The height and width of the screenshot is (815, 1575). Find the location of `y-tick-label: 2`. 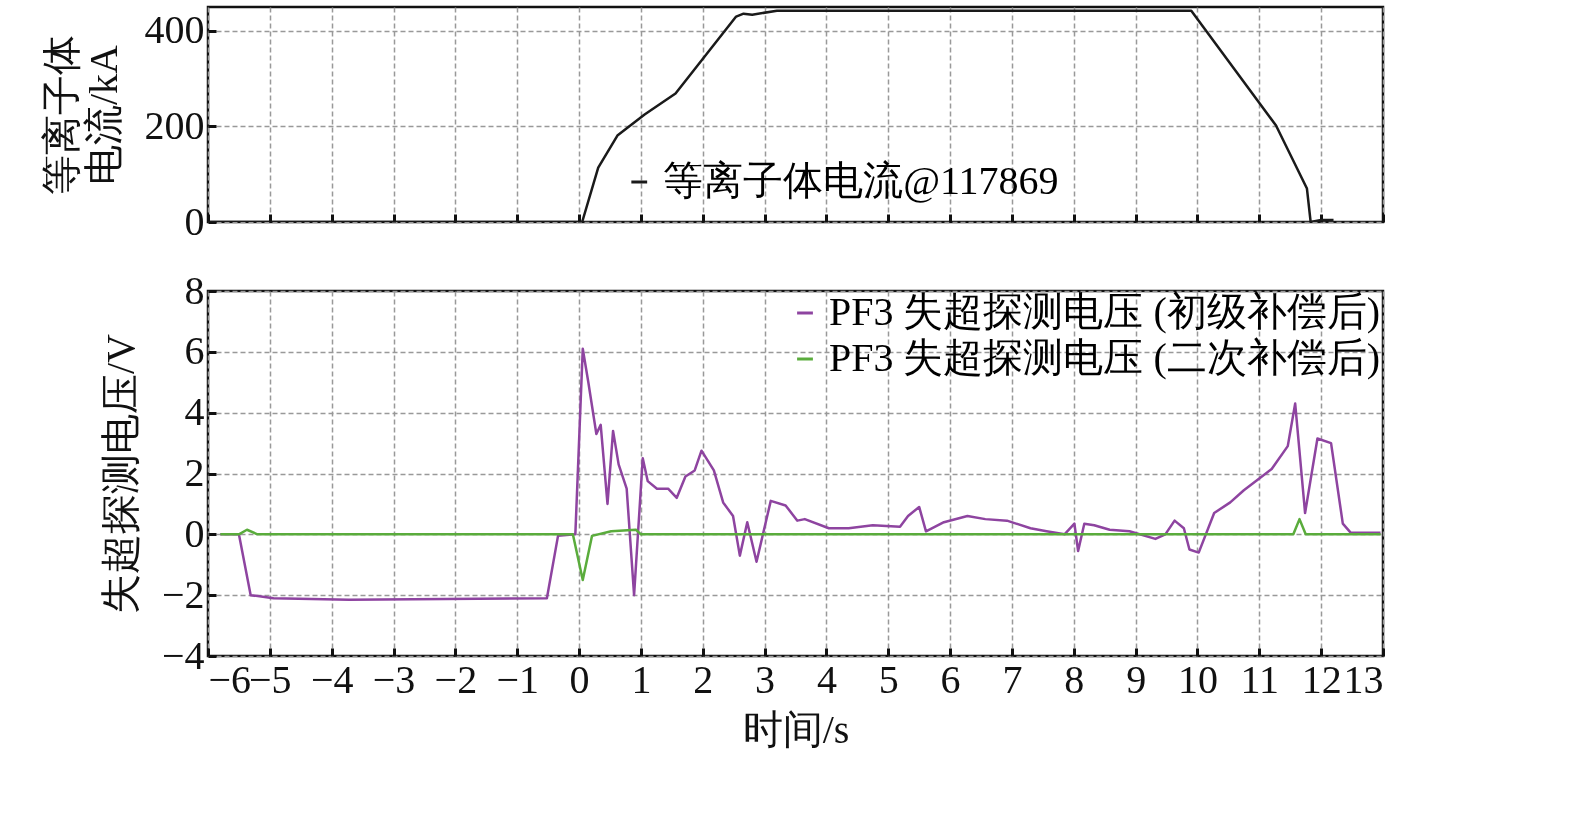

y-tick-label: 2 is located at coordinates (194, 472).